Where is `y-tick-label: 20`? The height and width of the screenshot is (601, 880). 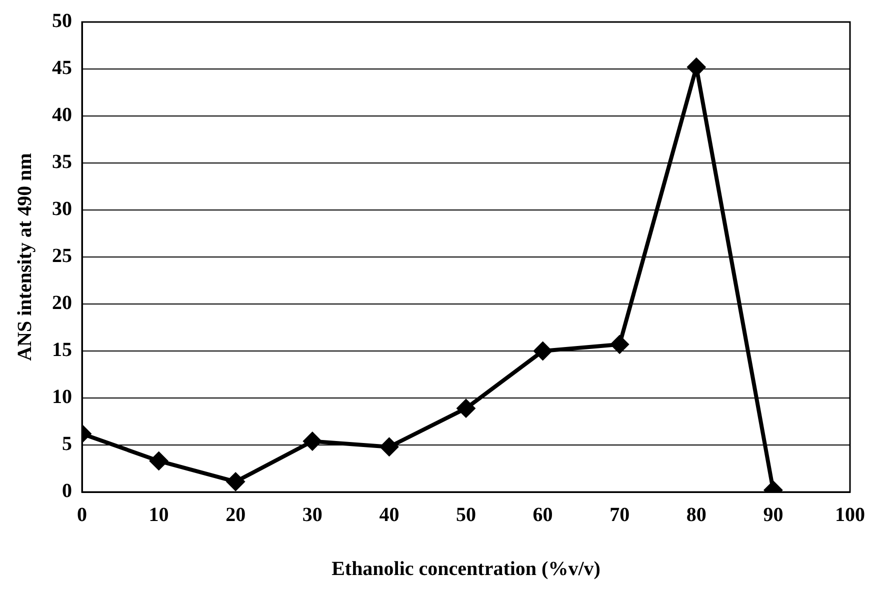 y-tick-label: 20 is located at coordinates (62, 303).